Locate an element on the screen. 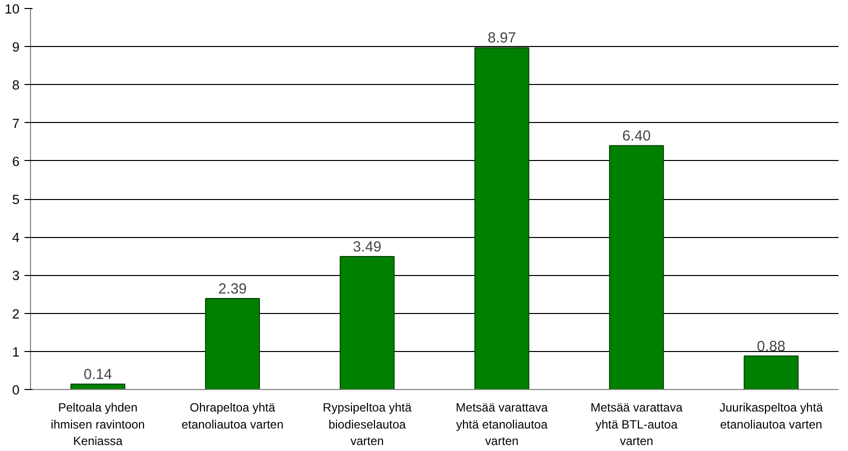 This screenshot has height=451, width=848. x-tick-label: Juurikaspeltoa yhtä etanoliautoa varten is located at coordinates (771, 416).